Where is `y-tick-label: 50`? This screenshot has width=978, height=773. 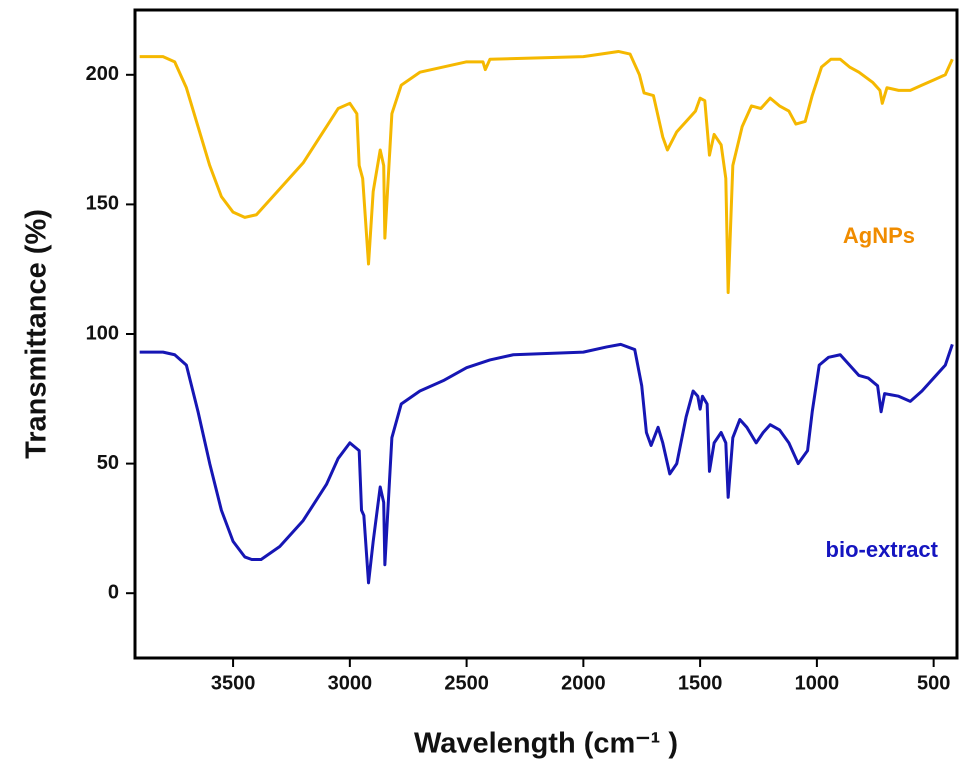 y-tick-label: 50 is located at coordinates (108, 463).